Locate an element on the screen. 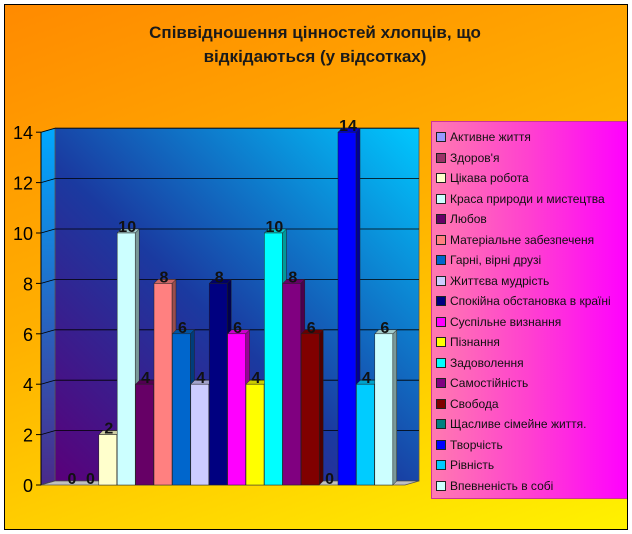  y-tick-label: 12 is located at coordinates (23, 184).